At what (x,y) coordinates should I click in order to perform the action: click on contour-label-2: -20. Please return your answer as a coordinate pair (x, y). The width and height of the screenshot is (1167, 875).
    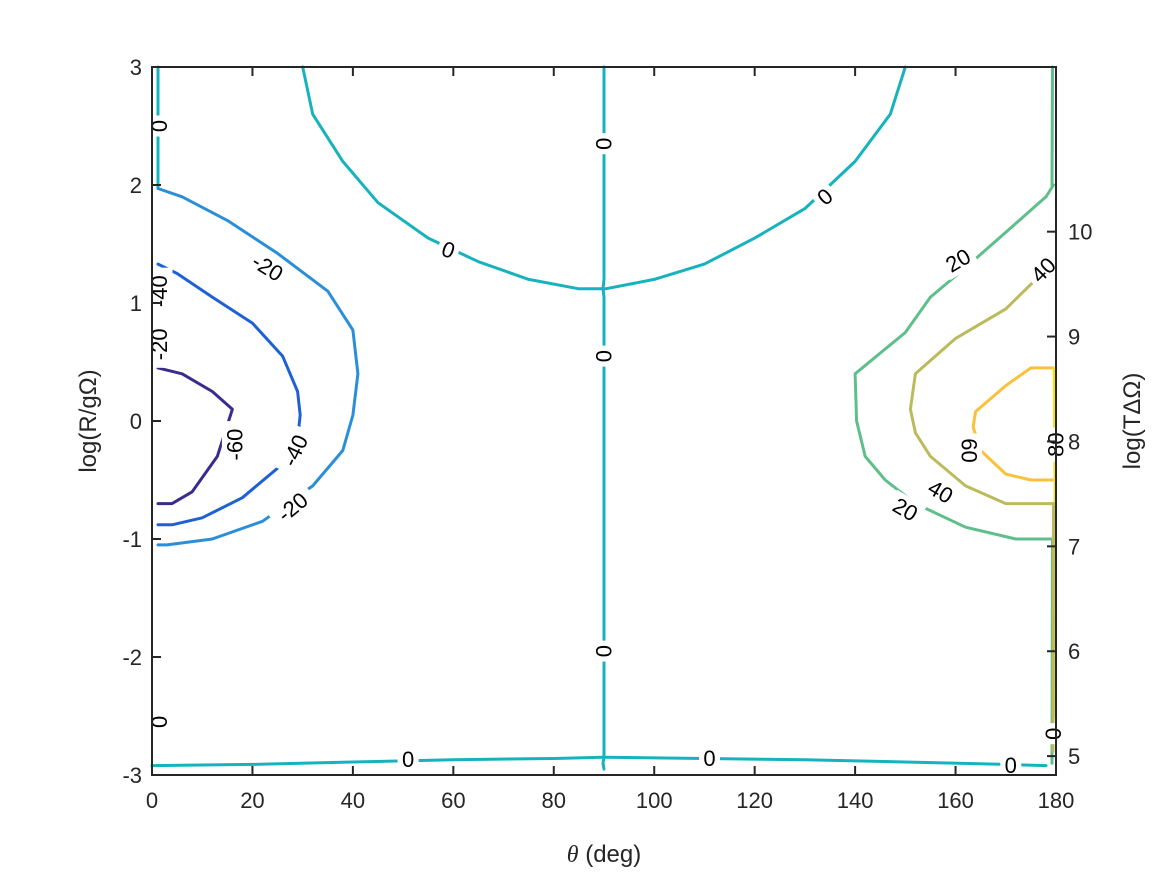
    Looking at the image, I should click on (292, 507).